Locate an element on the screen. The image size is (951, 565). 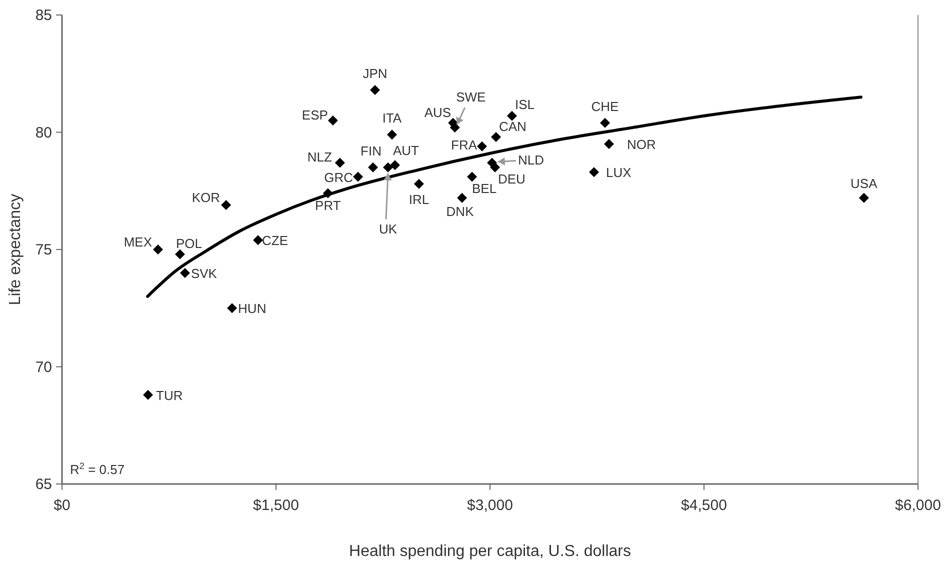
annotation: ESP is located at coordinates (315, 115).